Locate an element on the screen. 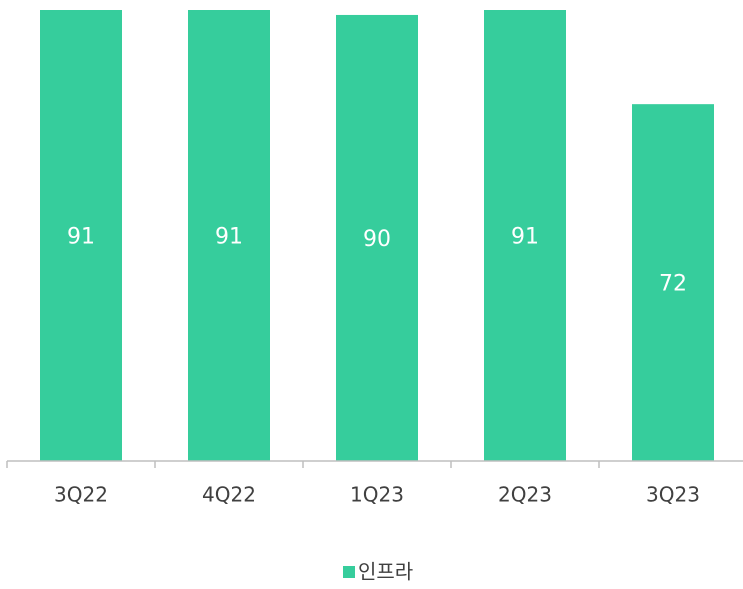  data-label: 72 is located at coordinates (673, 284).